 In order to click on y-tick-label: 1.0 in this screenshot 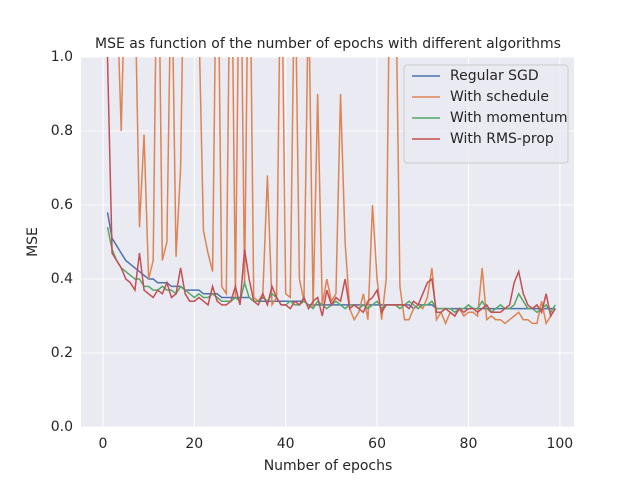, I will do `click(62, 57)`.